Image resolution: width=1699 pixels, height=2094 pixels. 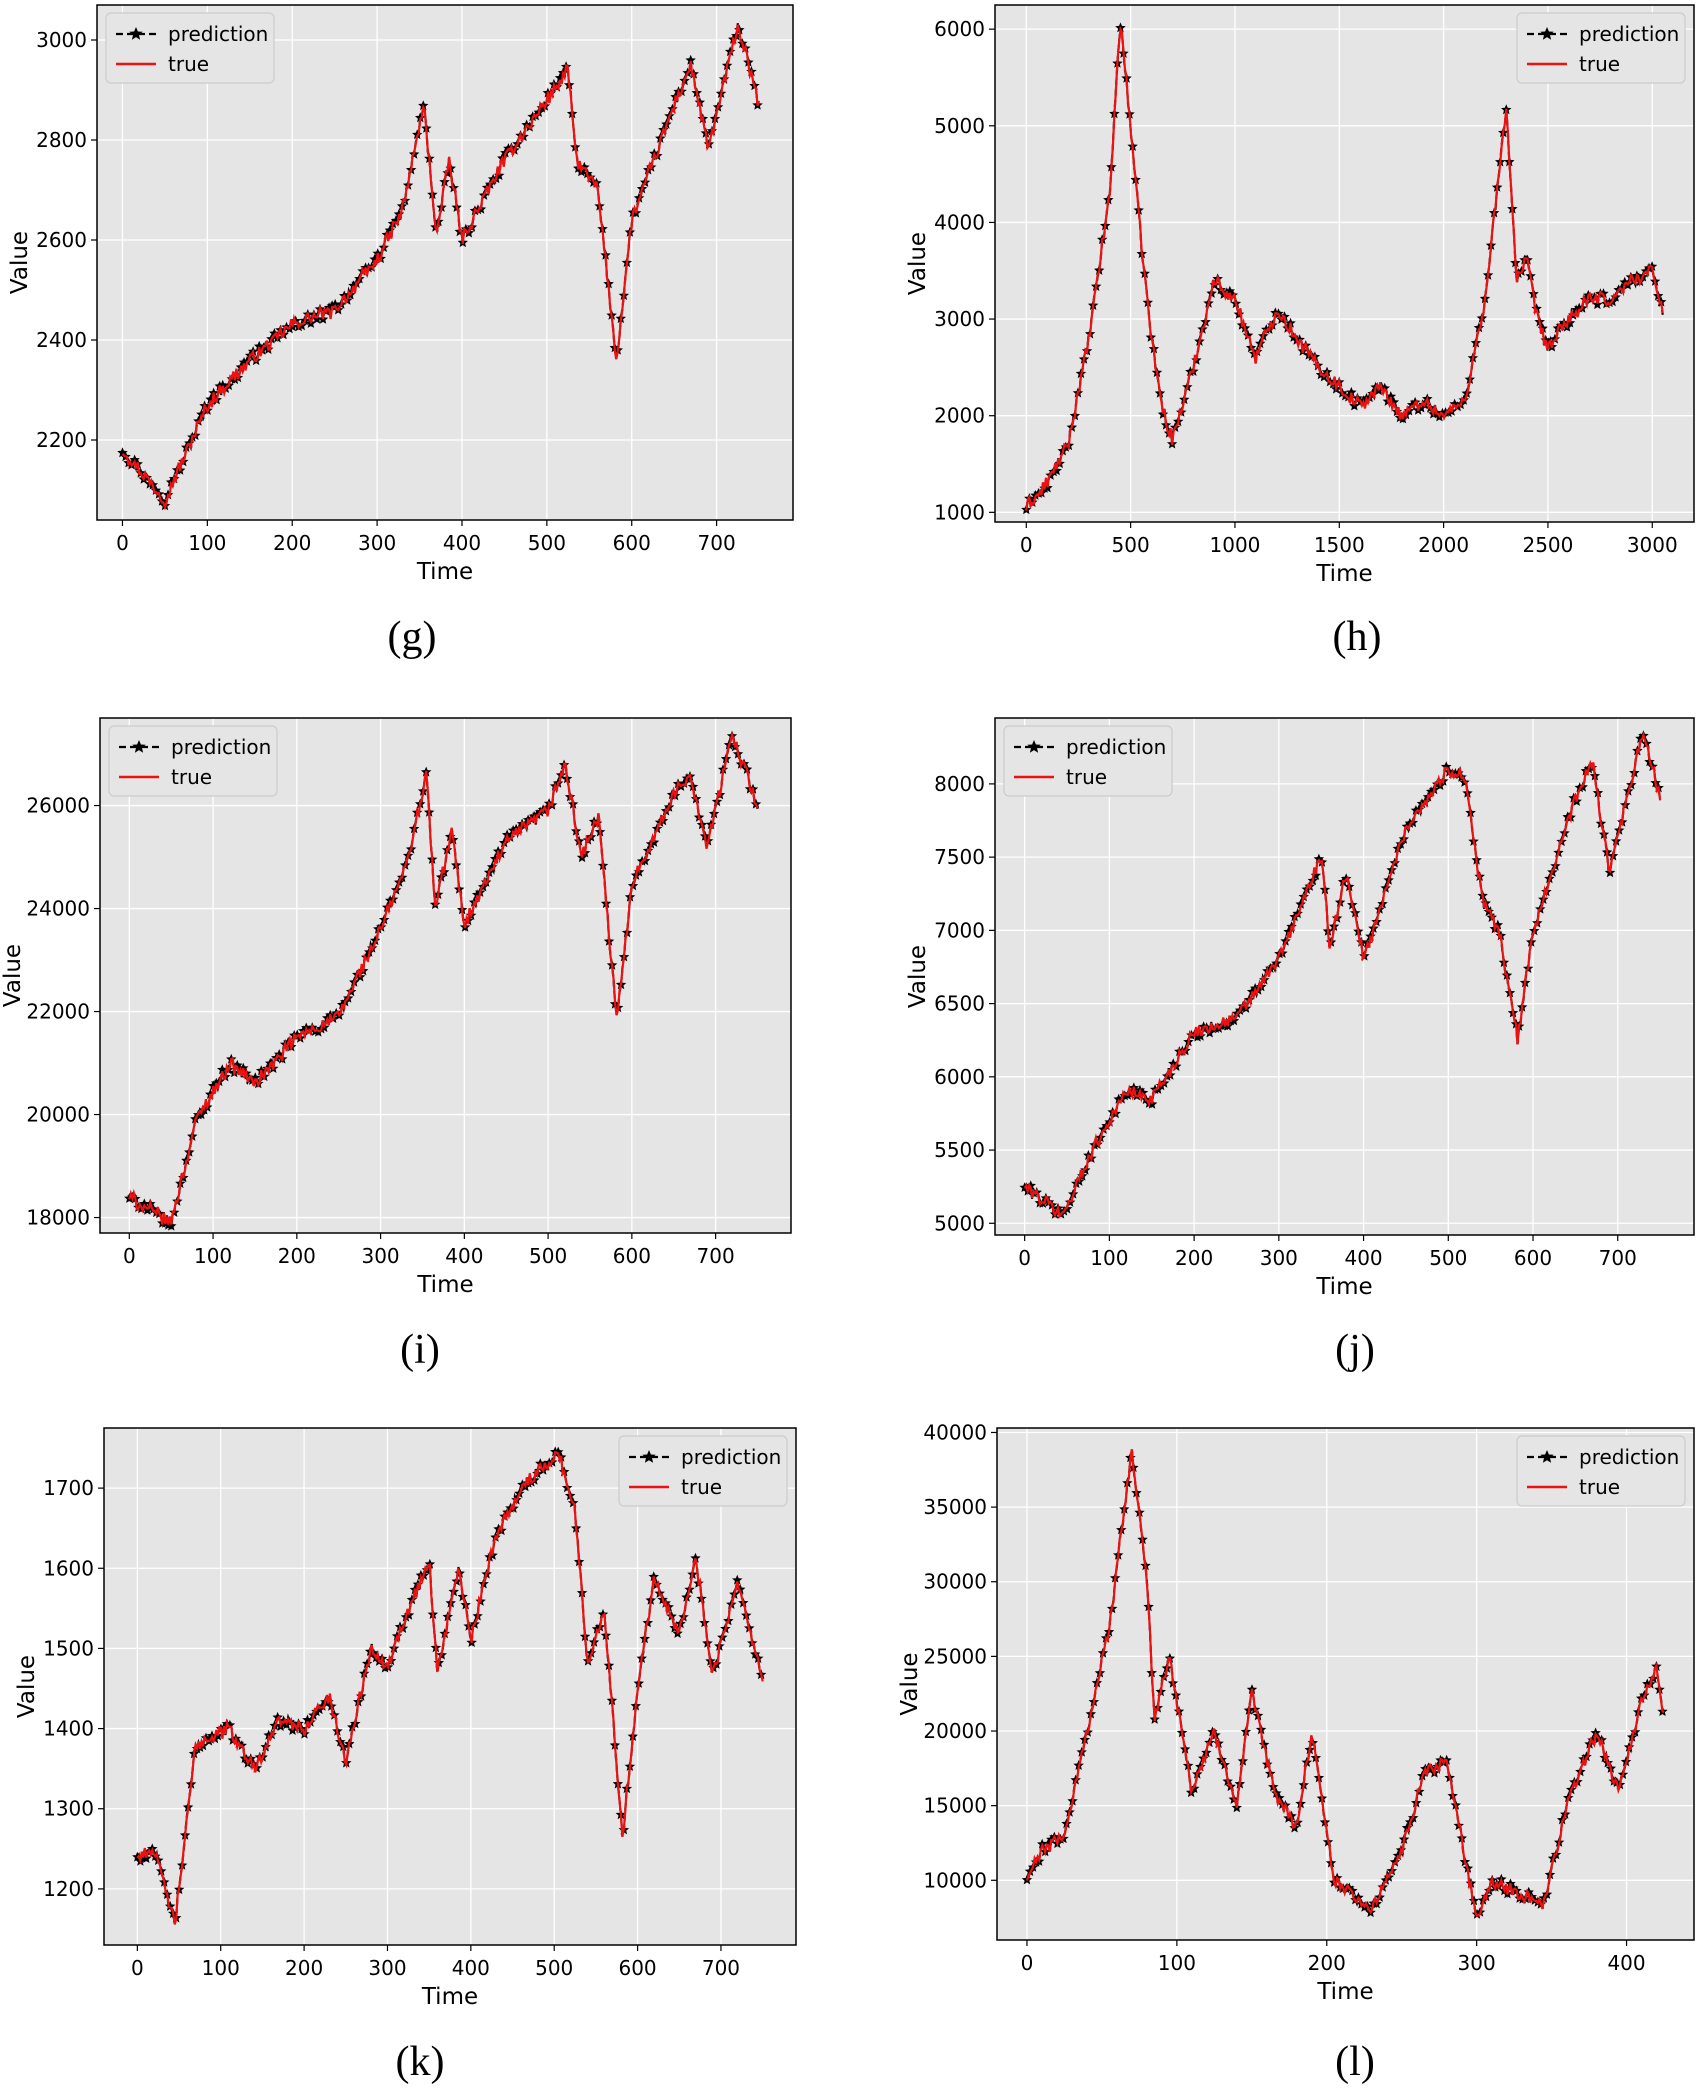 What do you see at coordinates (58, 806) in the screenshot?
I see `y-tick-label: 26000` at bounding box center [58, 806].